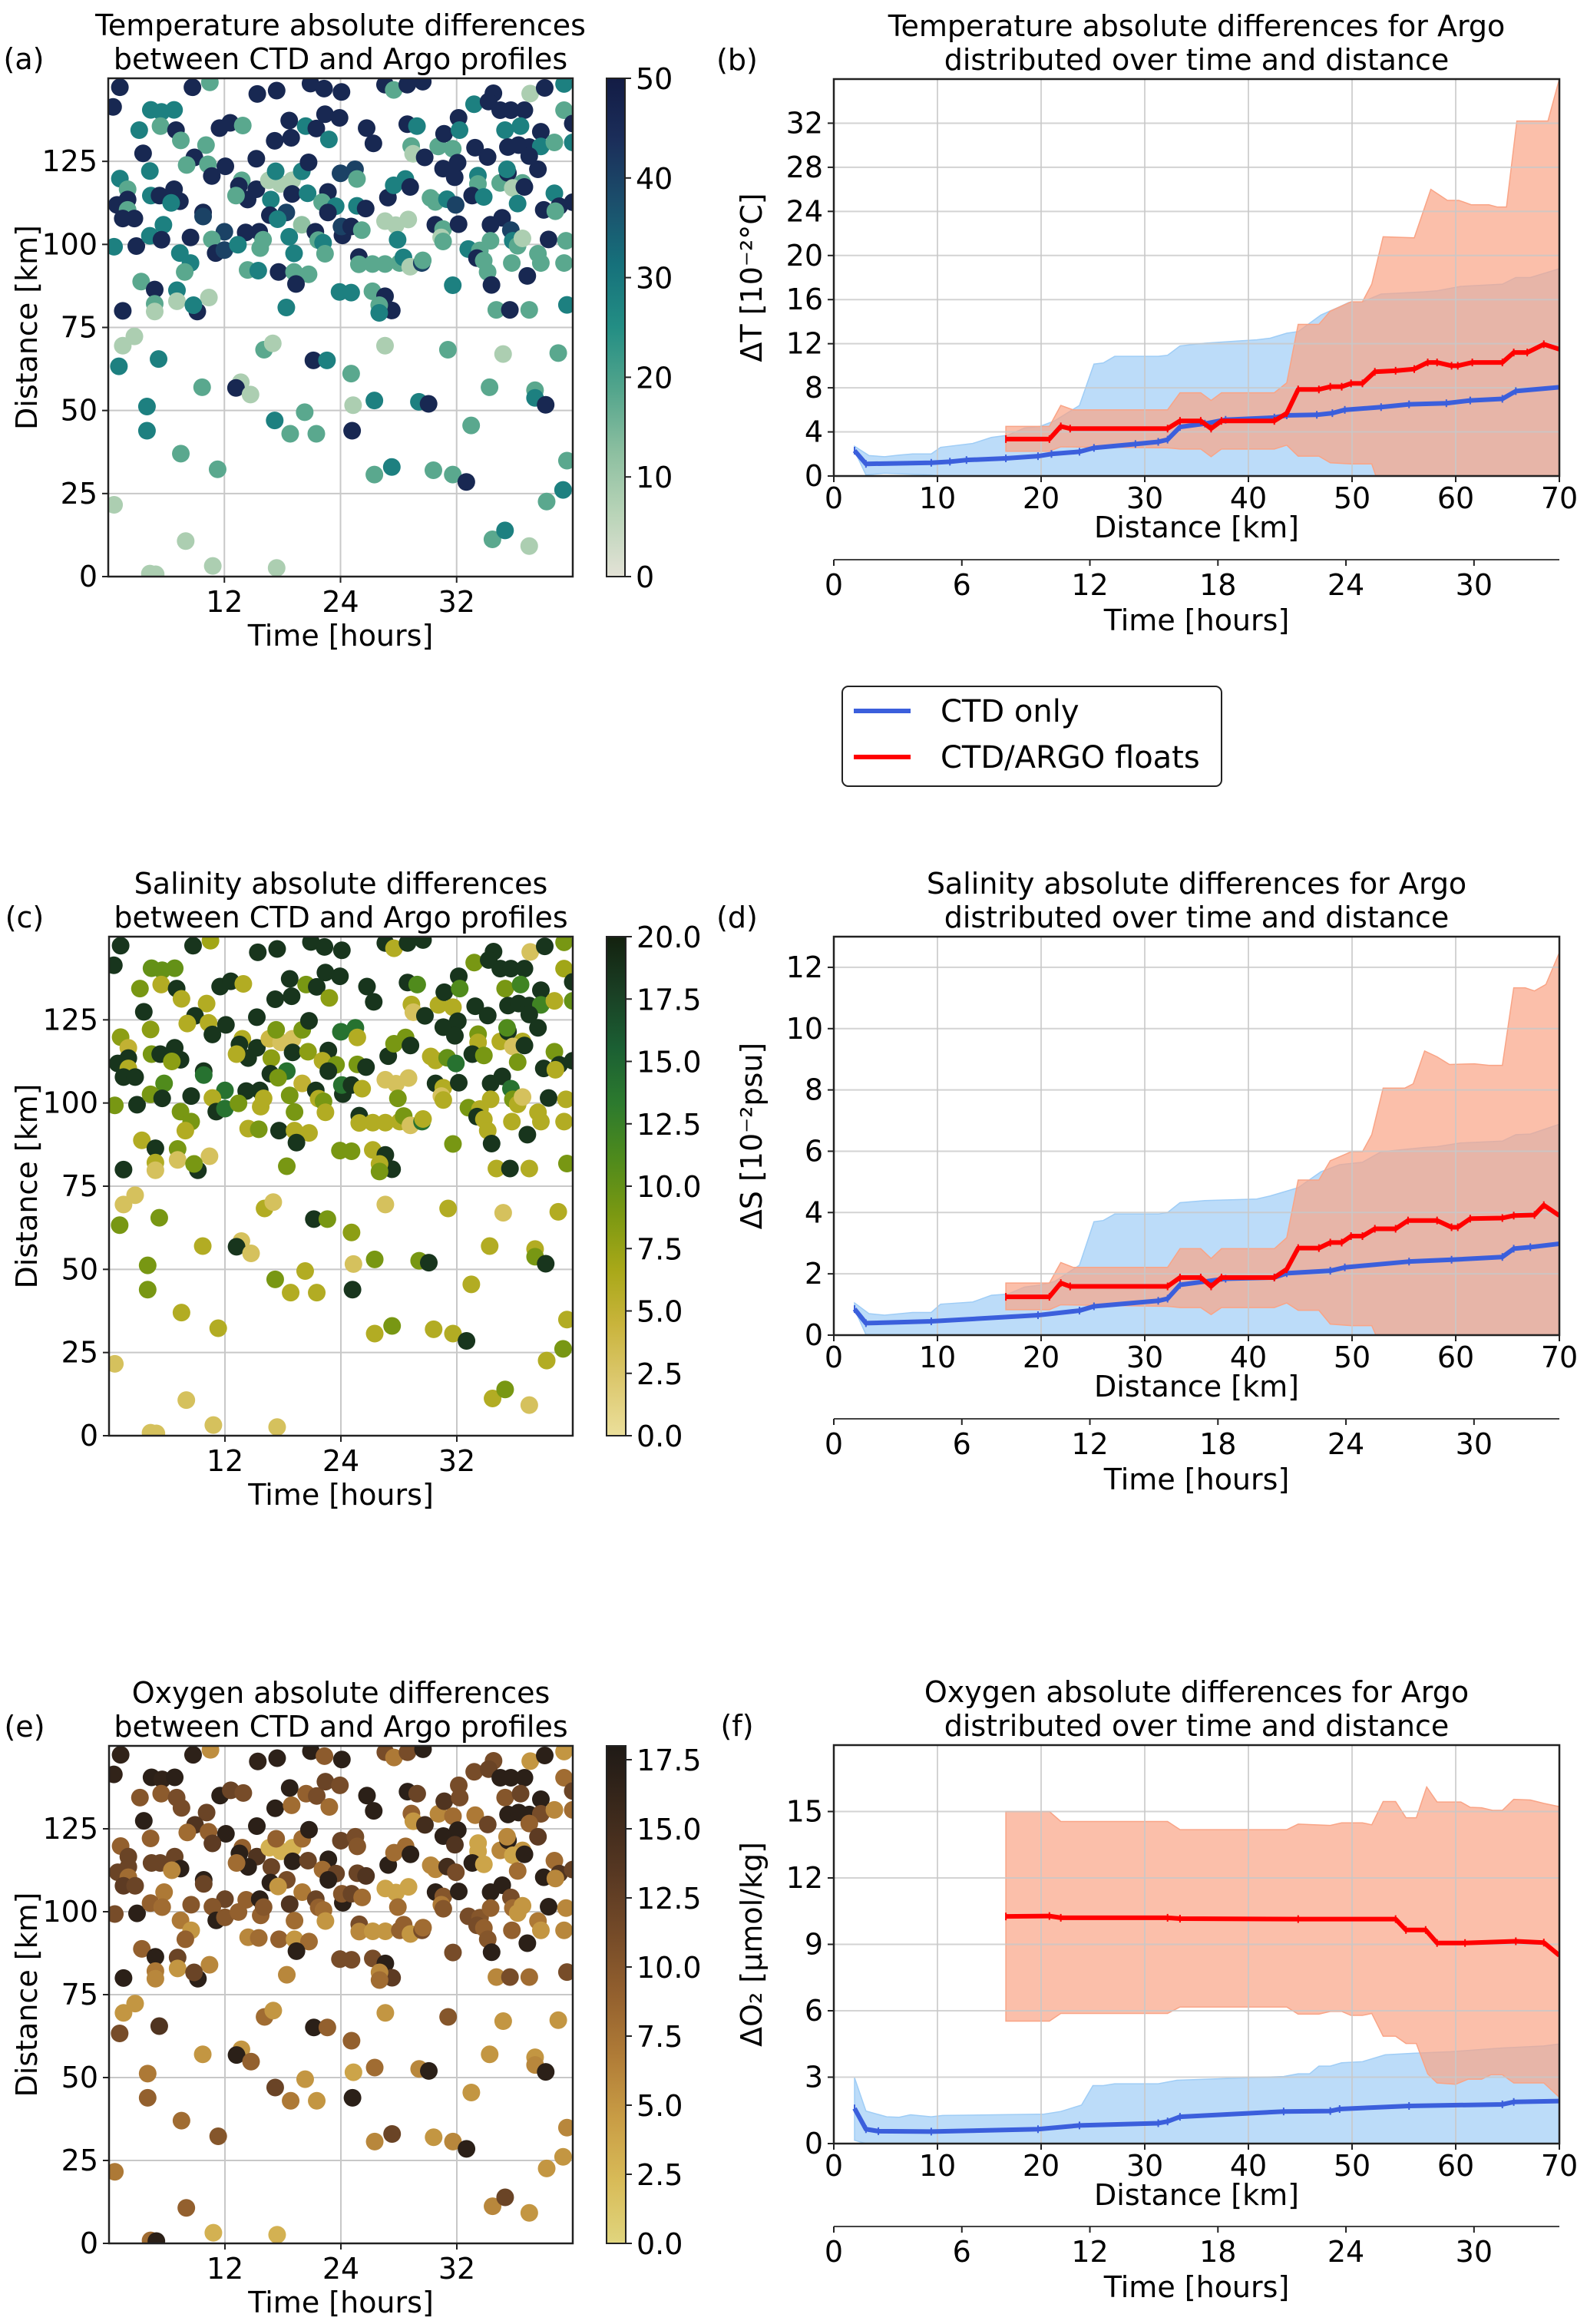 The height and width of the screenshot is (2324, 1587). What do you see at coordinates (1282, 1143) in the screenshot?
I see `band-ctd-argo` at bounding box center [1282, 1143].